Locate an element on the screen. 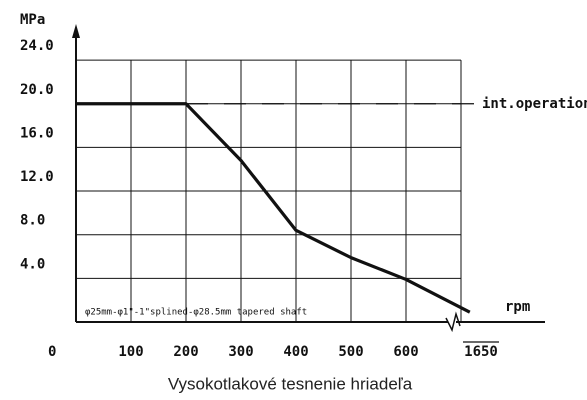 The height and width of the screenshot is (400, 587). x-tick-label: 100 is located at coordinates (130, 352).